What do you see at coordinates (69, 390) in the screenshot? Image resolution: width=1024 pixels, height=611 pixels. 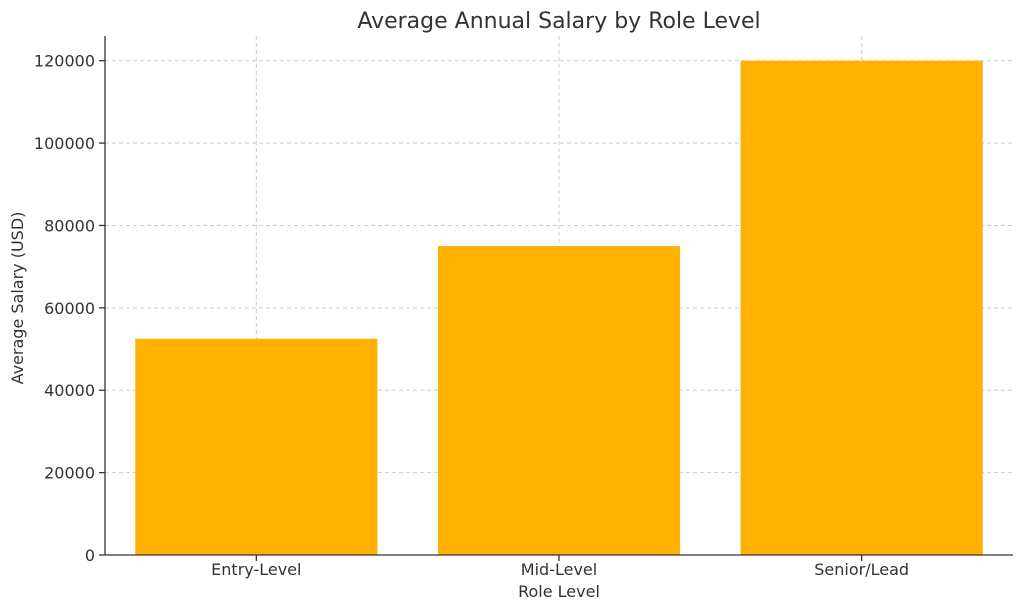 I see `y-tick-label: 40000` at bounding box center [69, 390].